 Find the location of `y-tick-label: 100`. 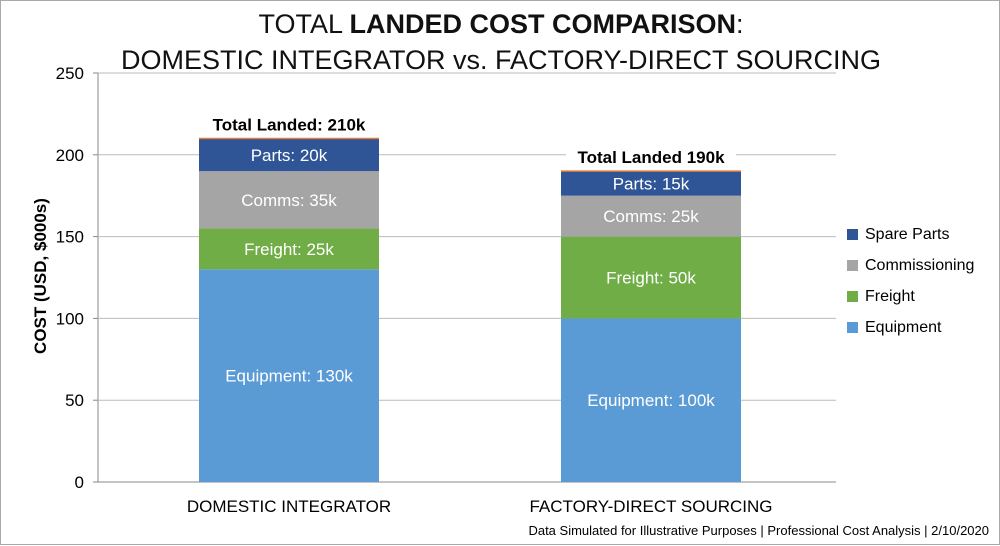

y-tick-label: 100 is located at coordinates (70, 318).